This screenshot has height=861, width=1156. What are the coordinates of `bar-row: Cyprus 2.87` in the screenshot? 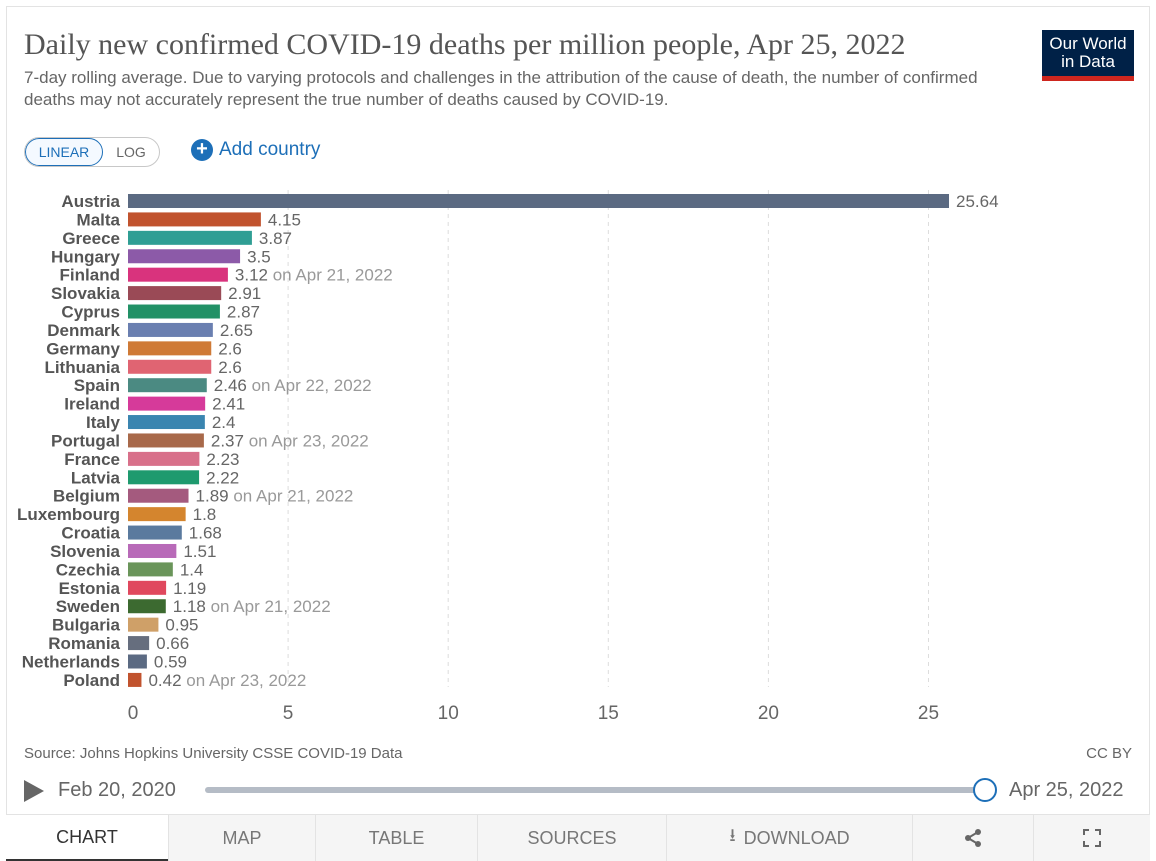 It's located at (160, 312).